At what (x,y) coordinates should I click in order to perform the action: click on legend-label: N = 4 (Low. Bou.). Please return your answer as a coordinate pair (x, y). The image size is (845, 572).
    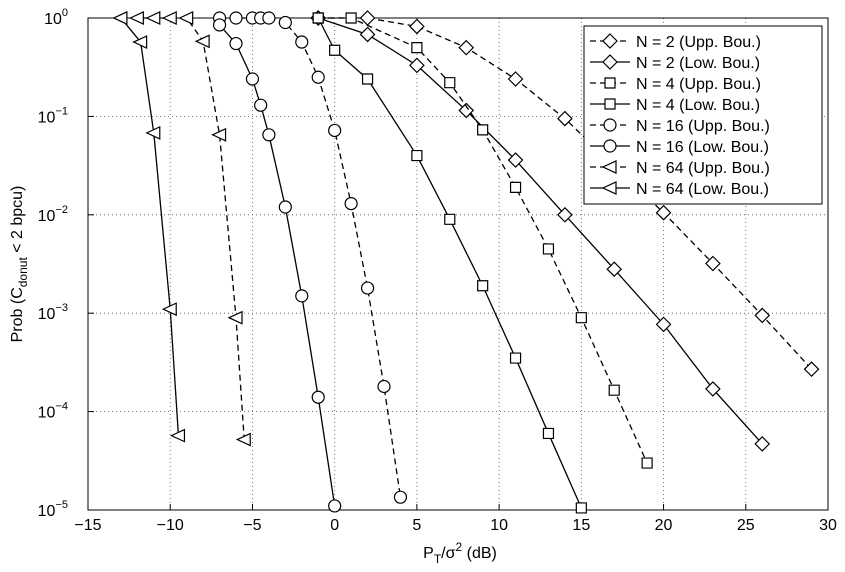
    Looking at the image, I should click on (698, 105).